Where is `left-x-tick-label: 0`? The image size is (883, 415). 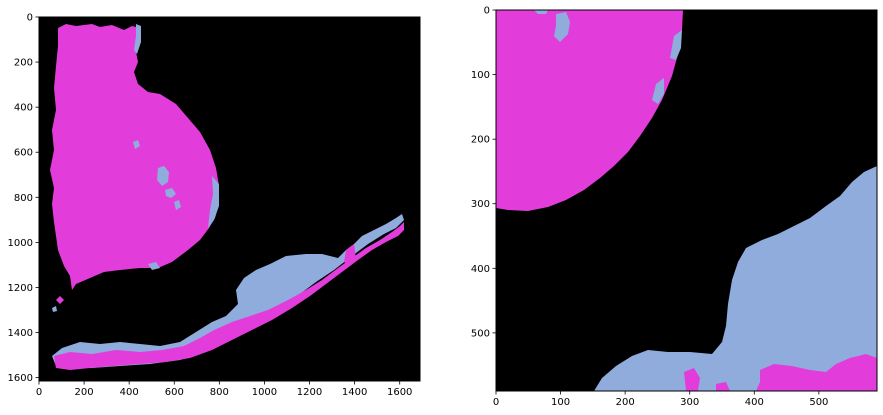
left-x-tick-label: 0 is located at coordinates (39, 392).